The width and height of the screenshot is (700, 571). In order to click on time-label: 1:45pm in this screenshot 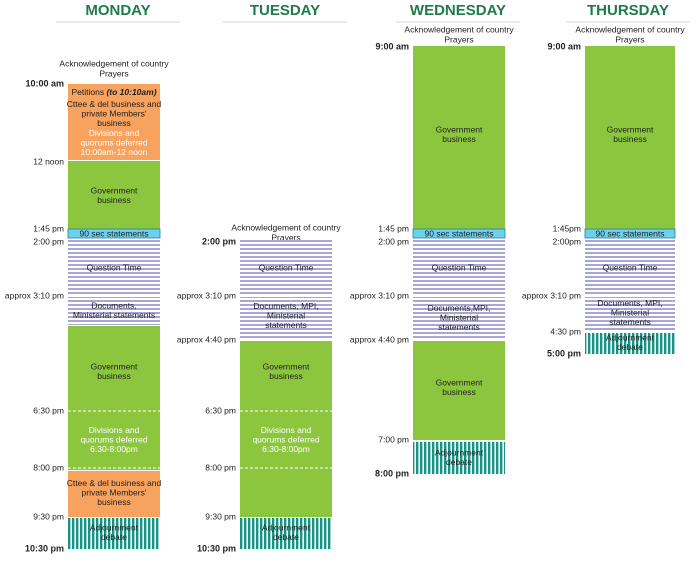, I will do `click(567, 228)`.